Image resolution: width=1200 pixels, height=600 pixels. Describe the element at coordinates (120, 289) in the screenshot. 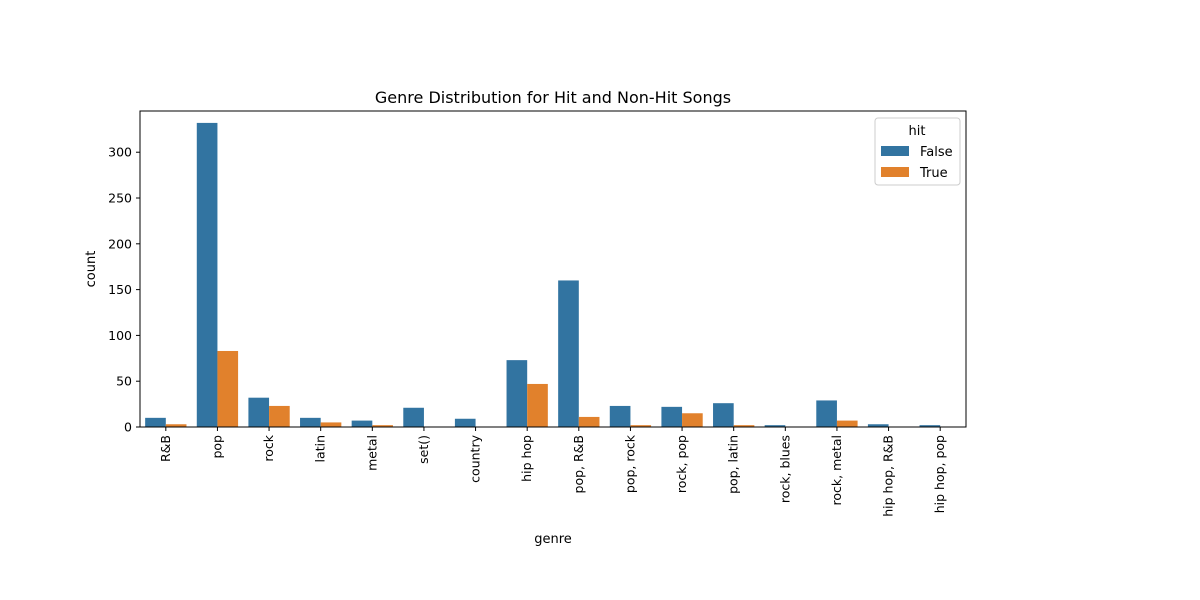

I see `y-tick-label-150: 150` at that location.